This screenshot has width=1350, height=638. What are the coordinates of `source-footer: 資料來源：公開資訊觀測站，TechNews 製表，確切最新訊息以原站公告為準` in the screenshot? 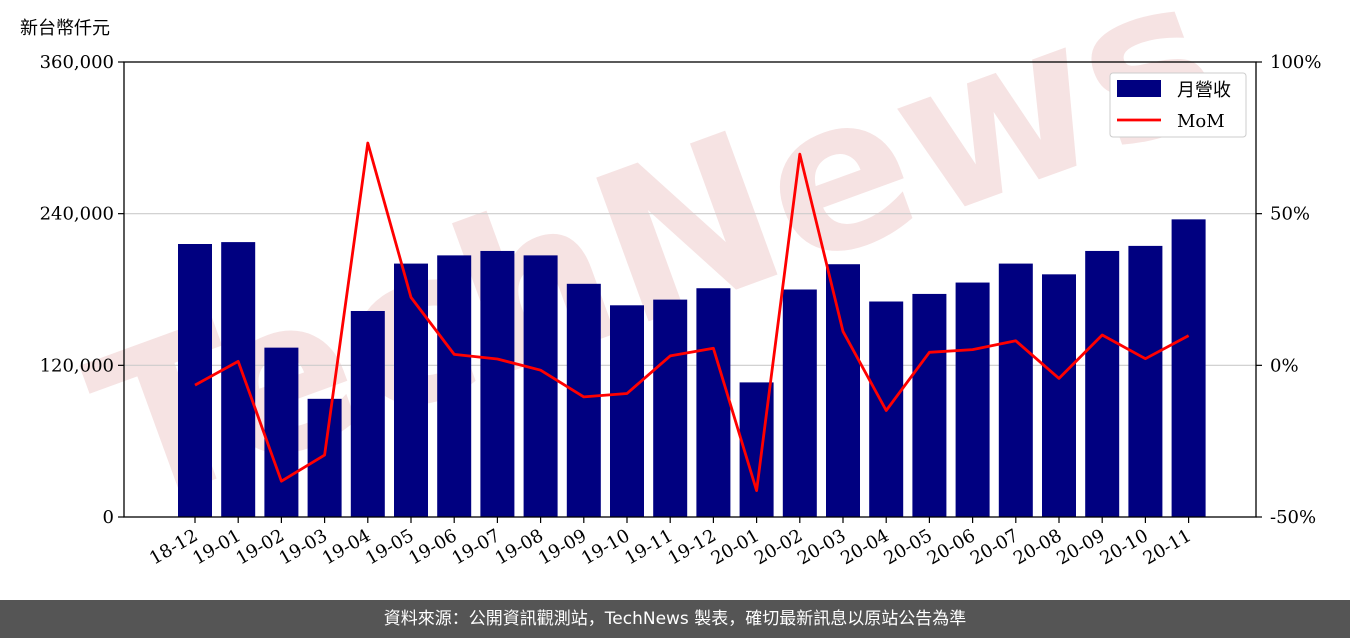 It's located at (675, 619).